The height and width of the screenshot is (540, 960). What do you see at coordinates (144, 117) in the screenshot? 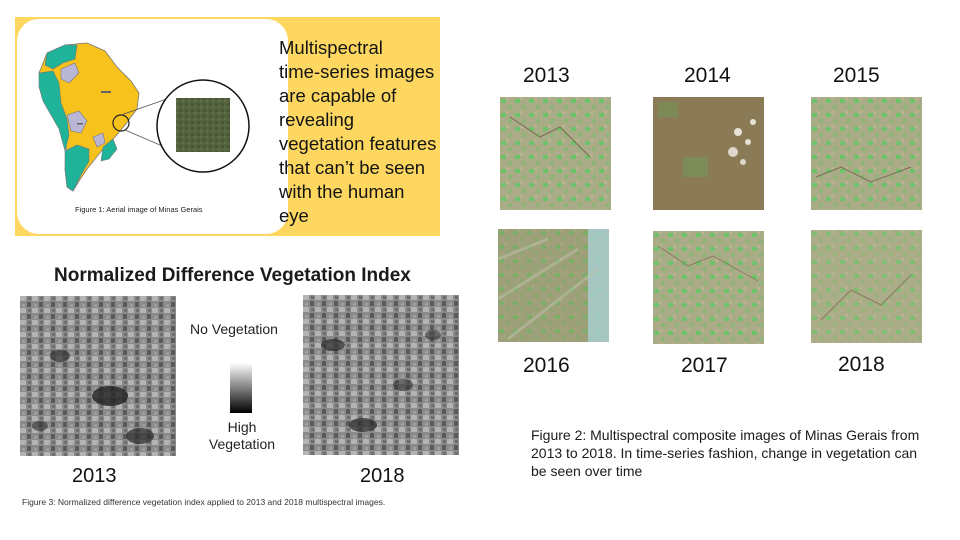
I see `south-america-map` at bounding box center [144, 117].